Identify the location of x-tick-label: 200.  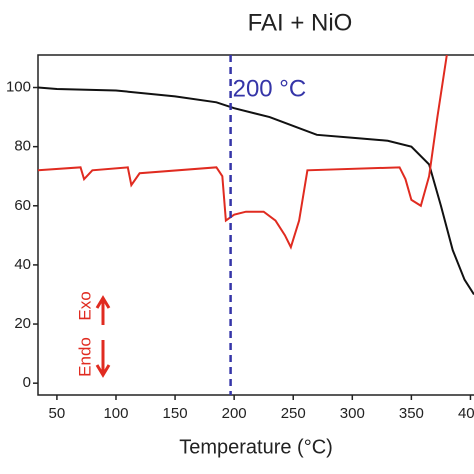
(234, 413).